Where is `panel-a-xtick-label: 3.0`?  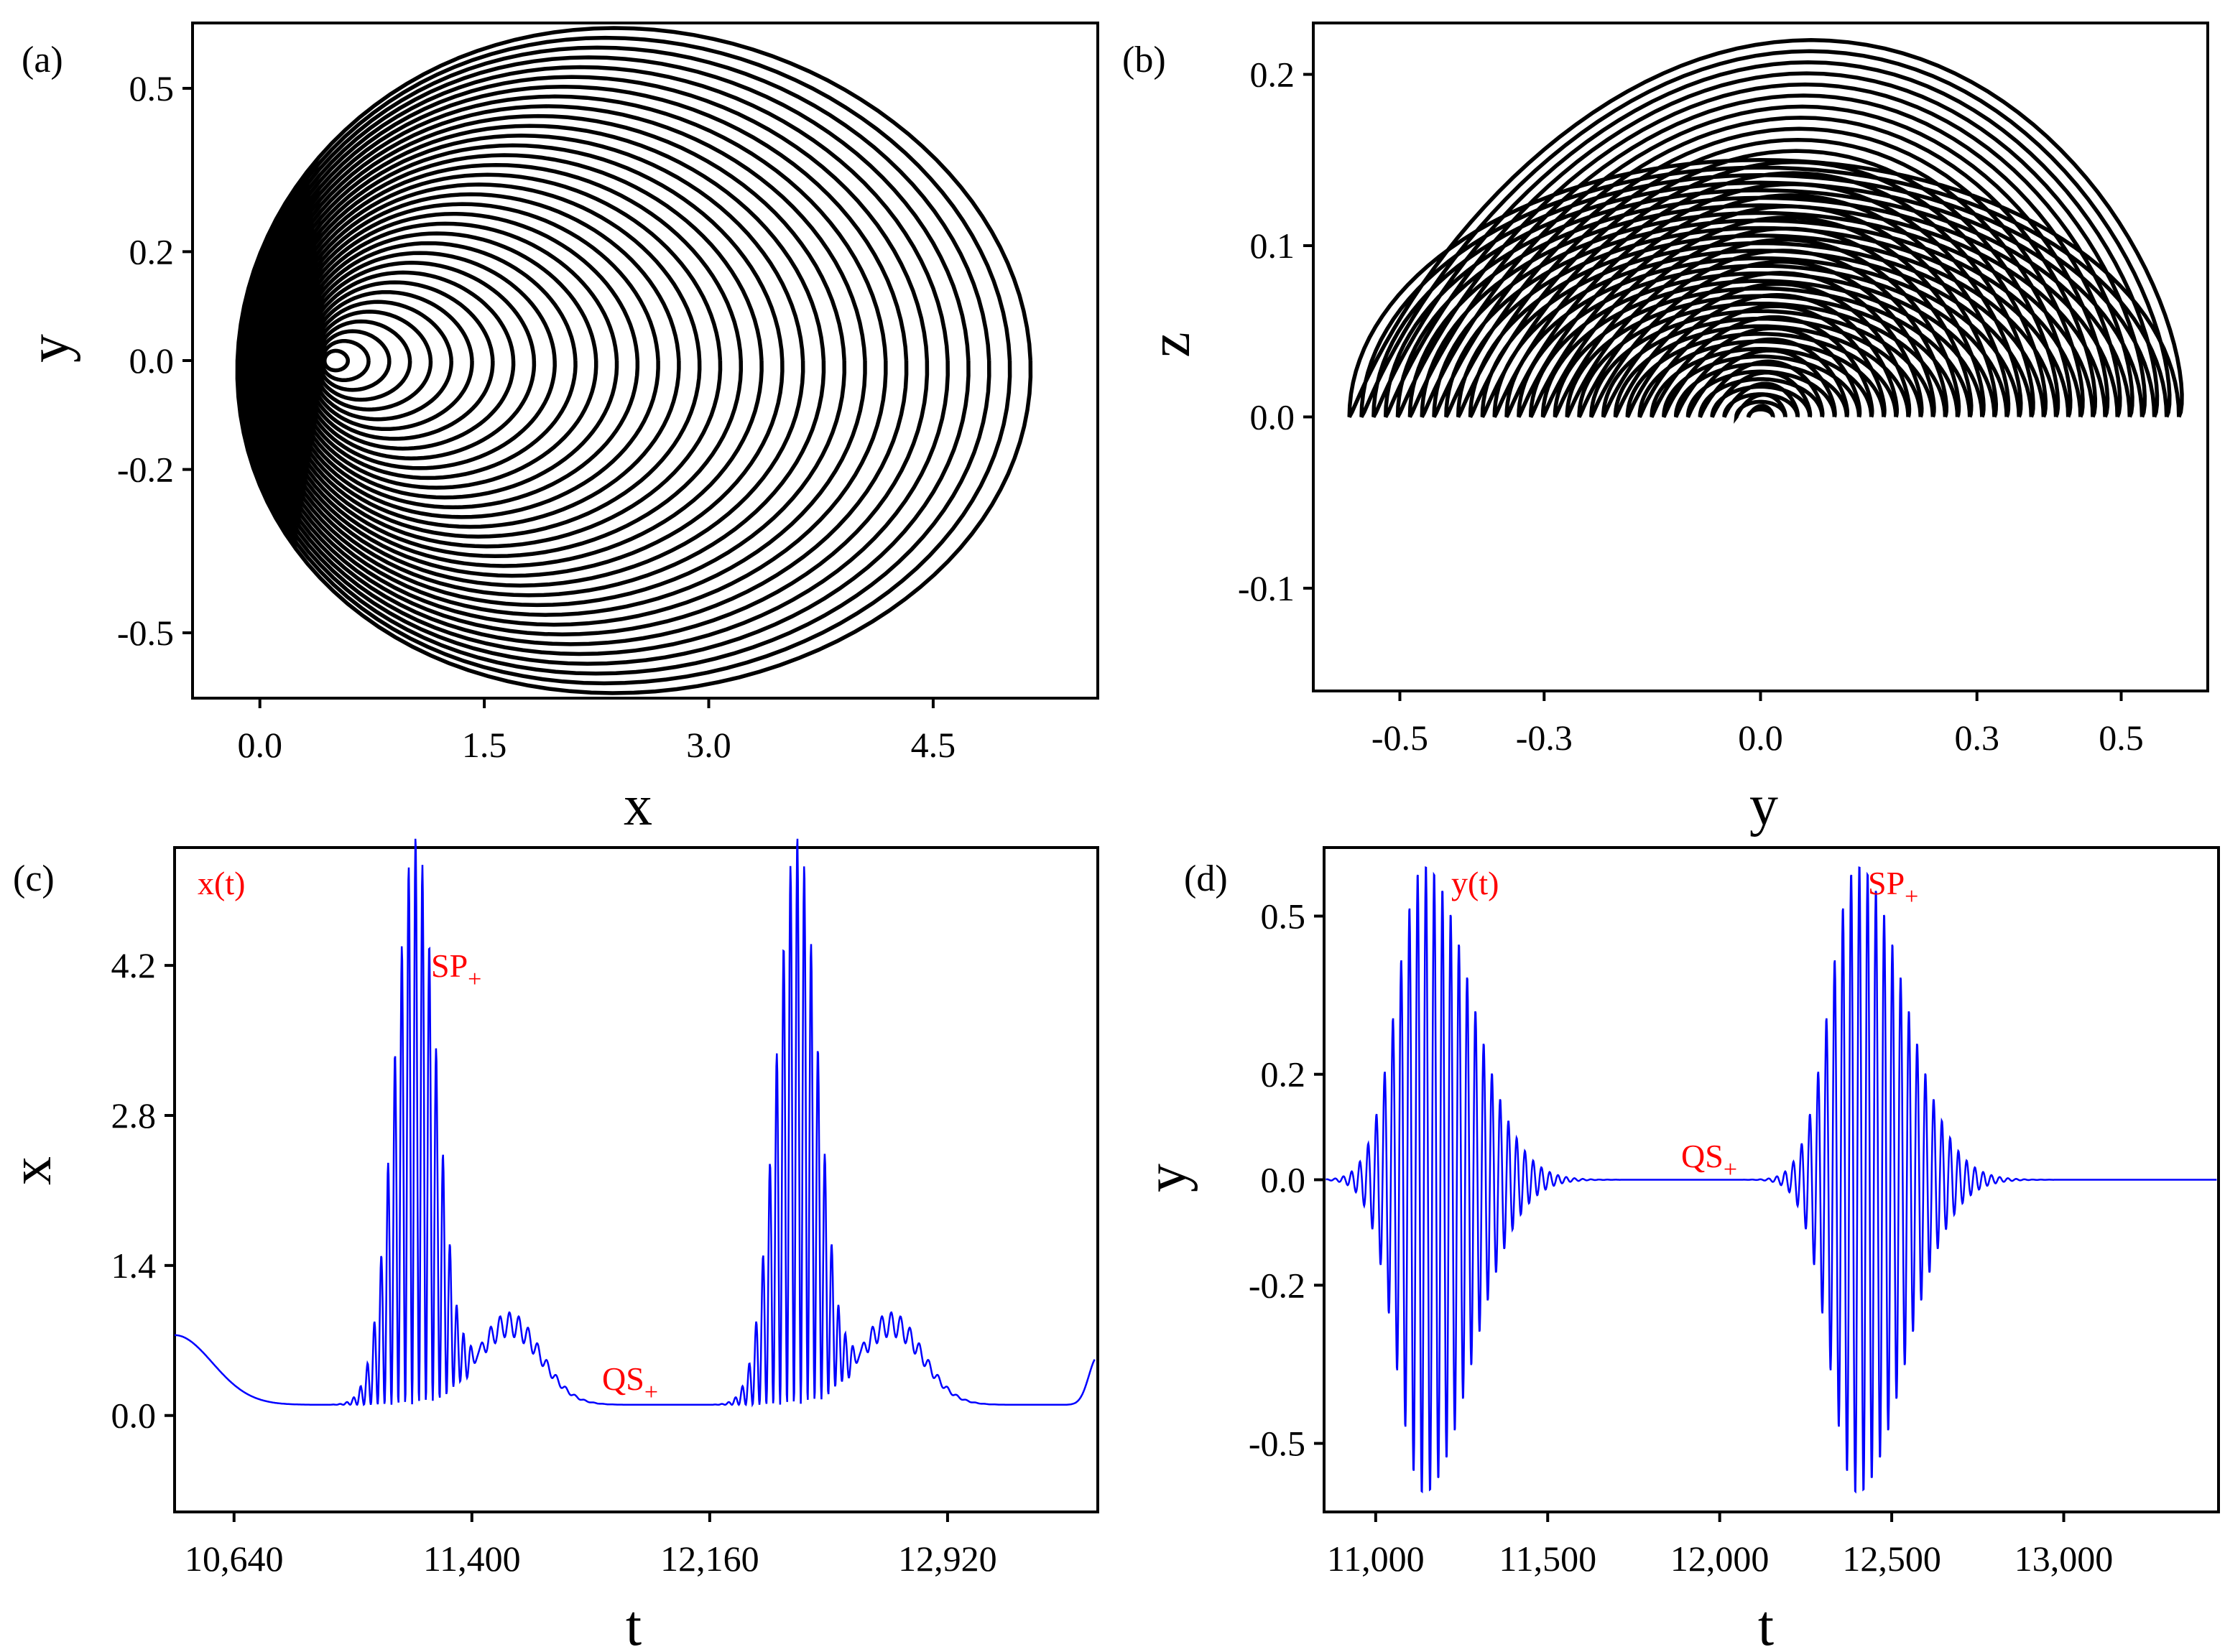 panel-a-xtick-label: 3.0 is located at coordinates (708, 745).